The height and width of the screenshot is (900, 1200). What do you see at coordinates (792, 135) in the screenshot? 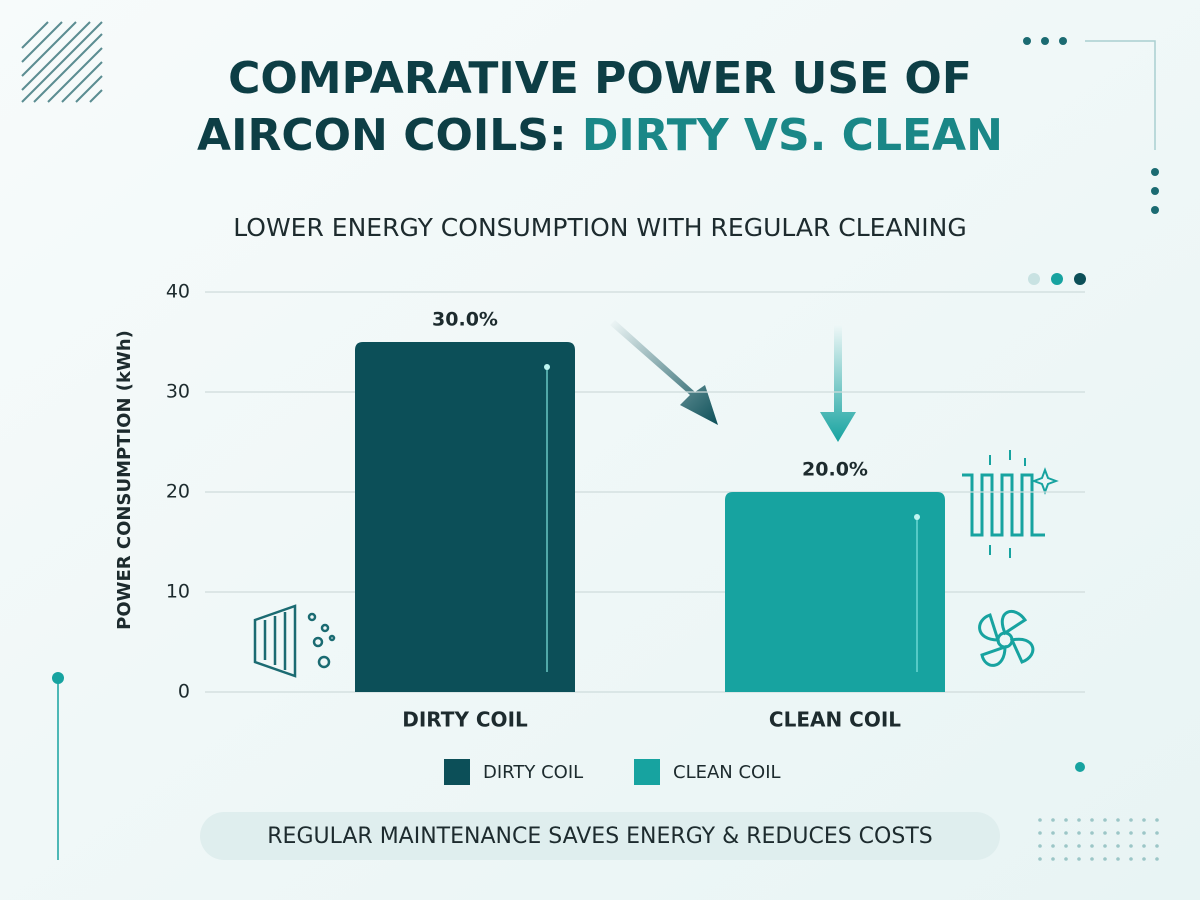
I see `title-part: DIRTY VS. CLEAN` at bounding box center [792, 135].